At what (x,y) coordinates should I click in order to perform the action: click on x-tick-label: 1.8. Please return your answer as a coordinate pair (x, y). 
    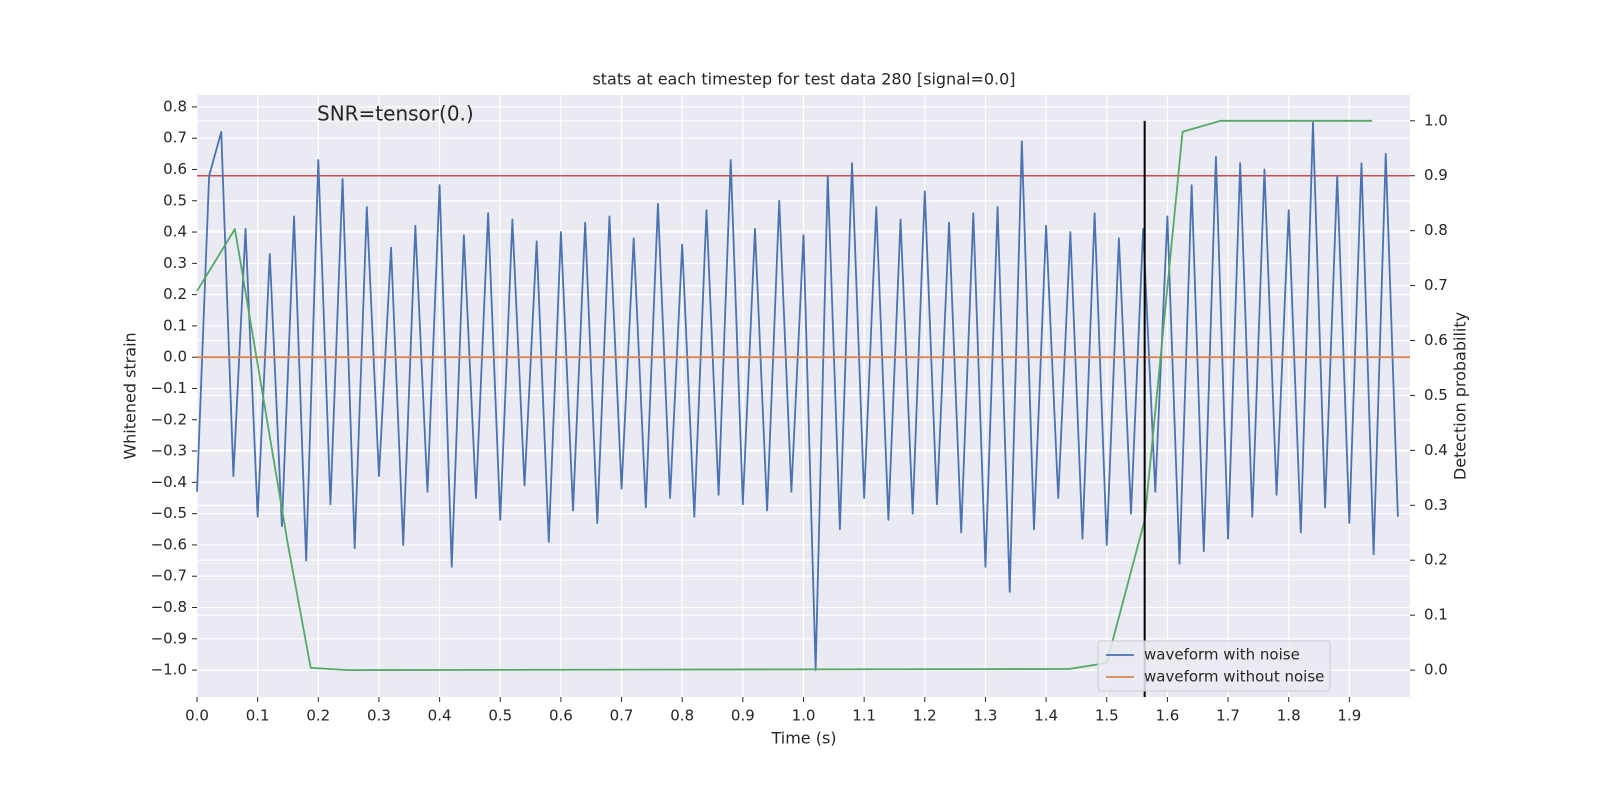
    Looking at the image, I should click on (1289, 716).